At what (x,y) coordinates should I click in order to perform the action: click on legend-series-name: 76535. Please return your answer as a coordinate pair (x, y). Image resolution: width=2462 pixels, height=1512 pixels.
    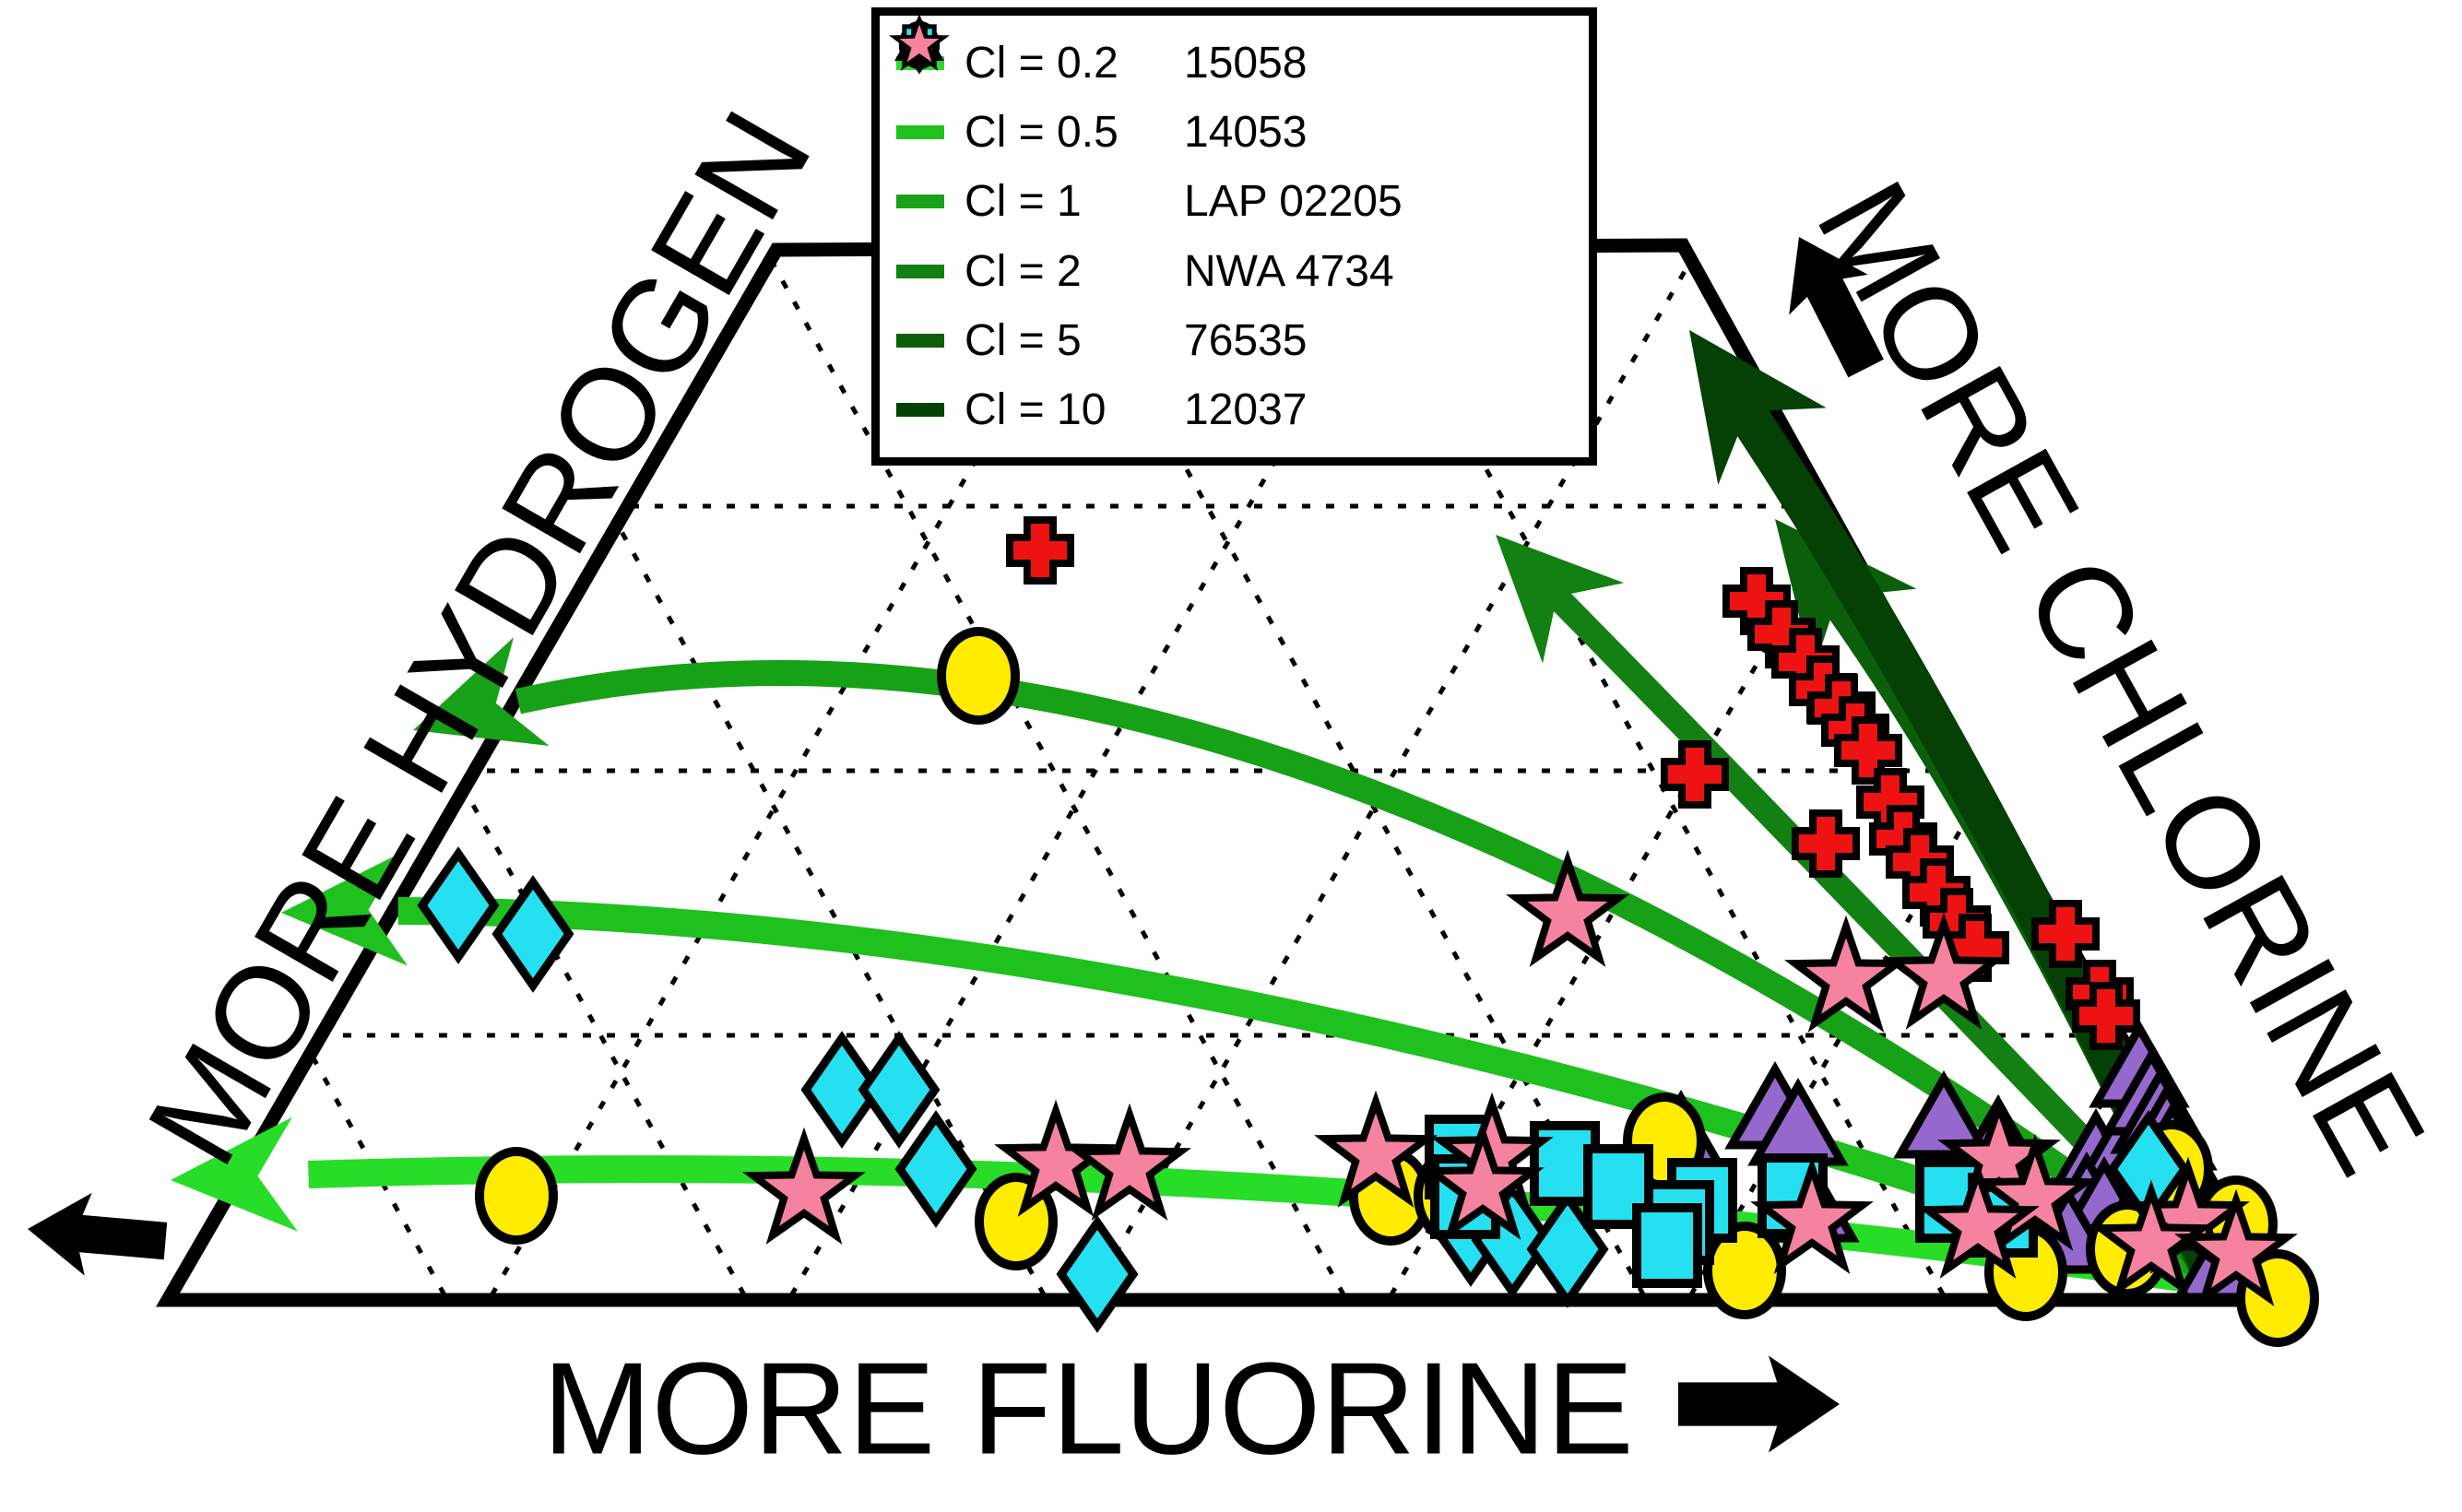
    Looking at the image, I should click on (1246, 340).